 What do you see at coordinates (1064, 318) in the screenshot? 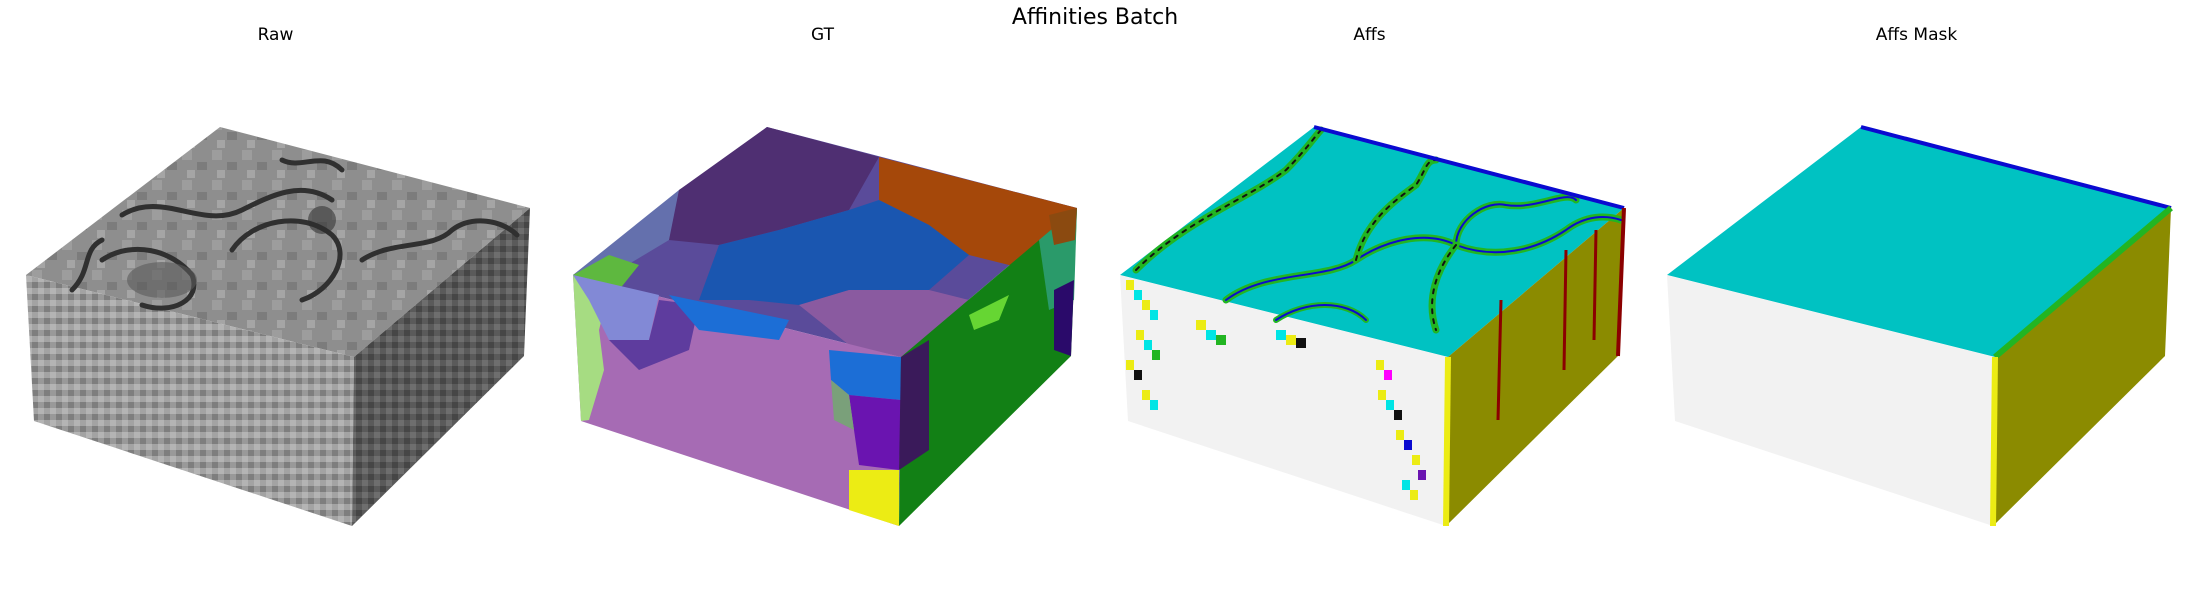
I see `gt-segment-navy` at bounding box center [1064, 318].